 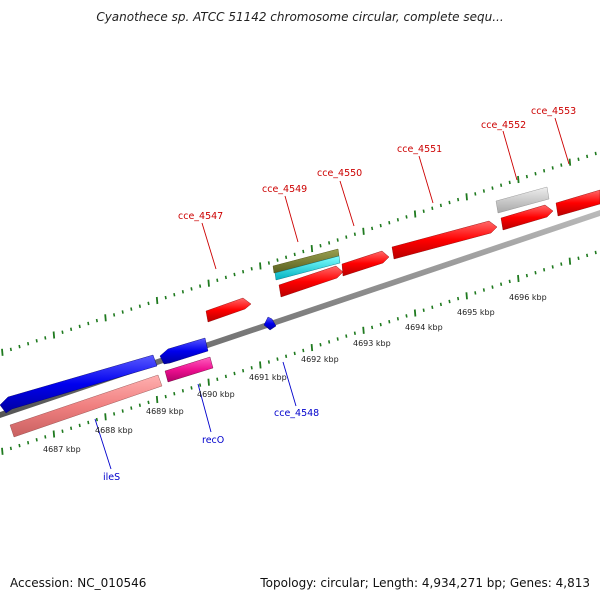 What do you see at coordinates (213, 440) in the screenshot?
I see `gene-label-recO: recO` at bounding box center [213, 440].